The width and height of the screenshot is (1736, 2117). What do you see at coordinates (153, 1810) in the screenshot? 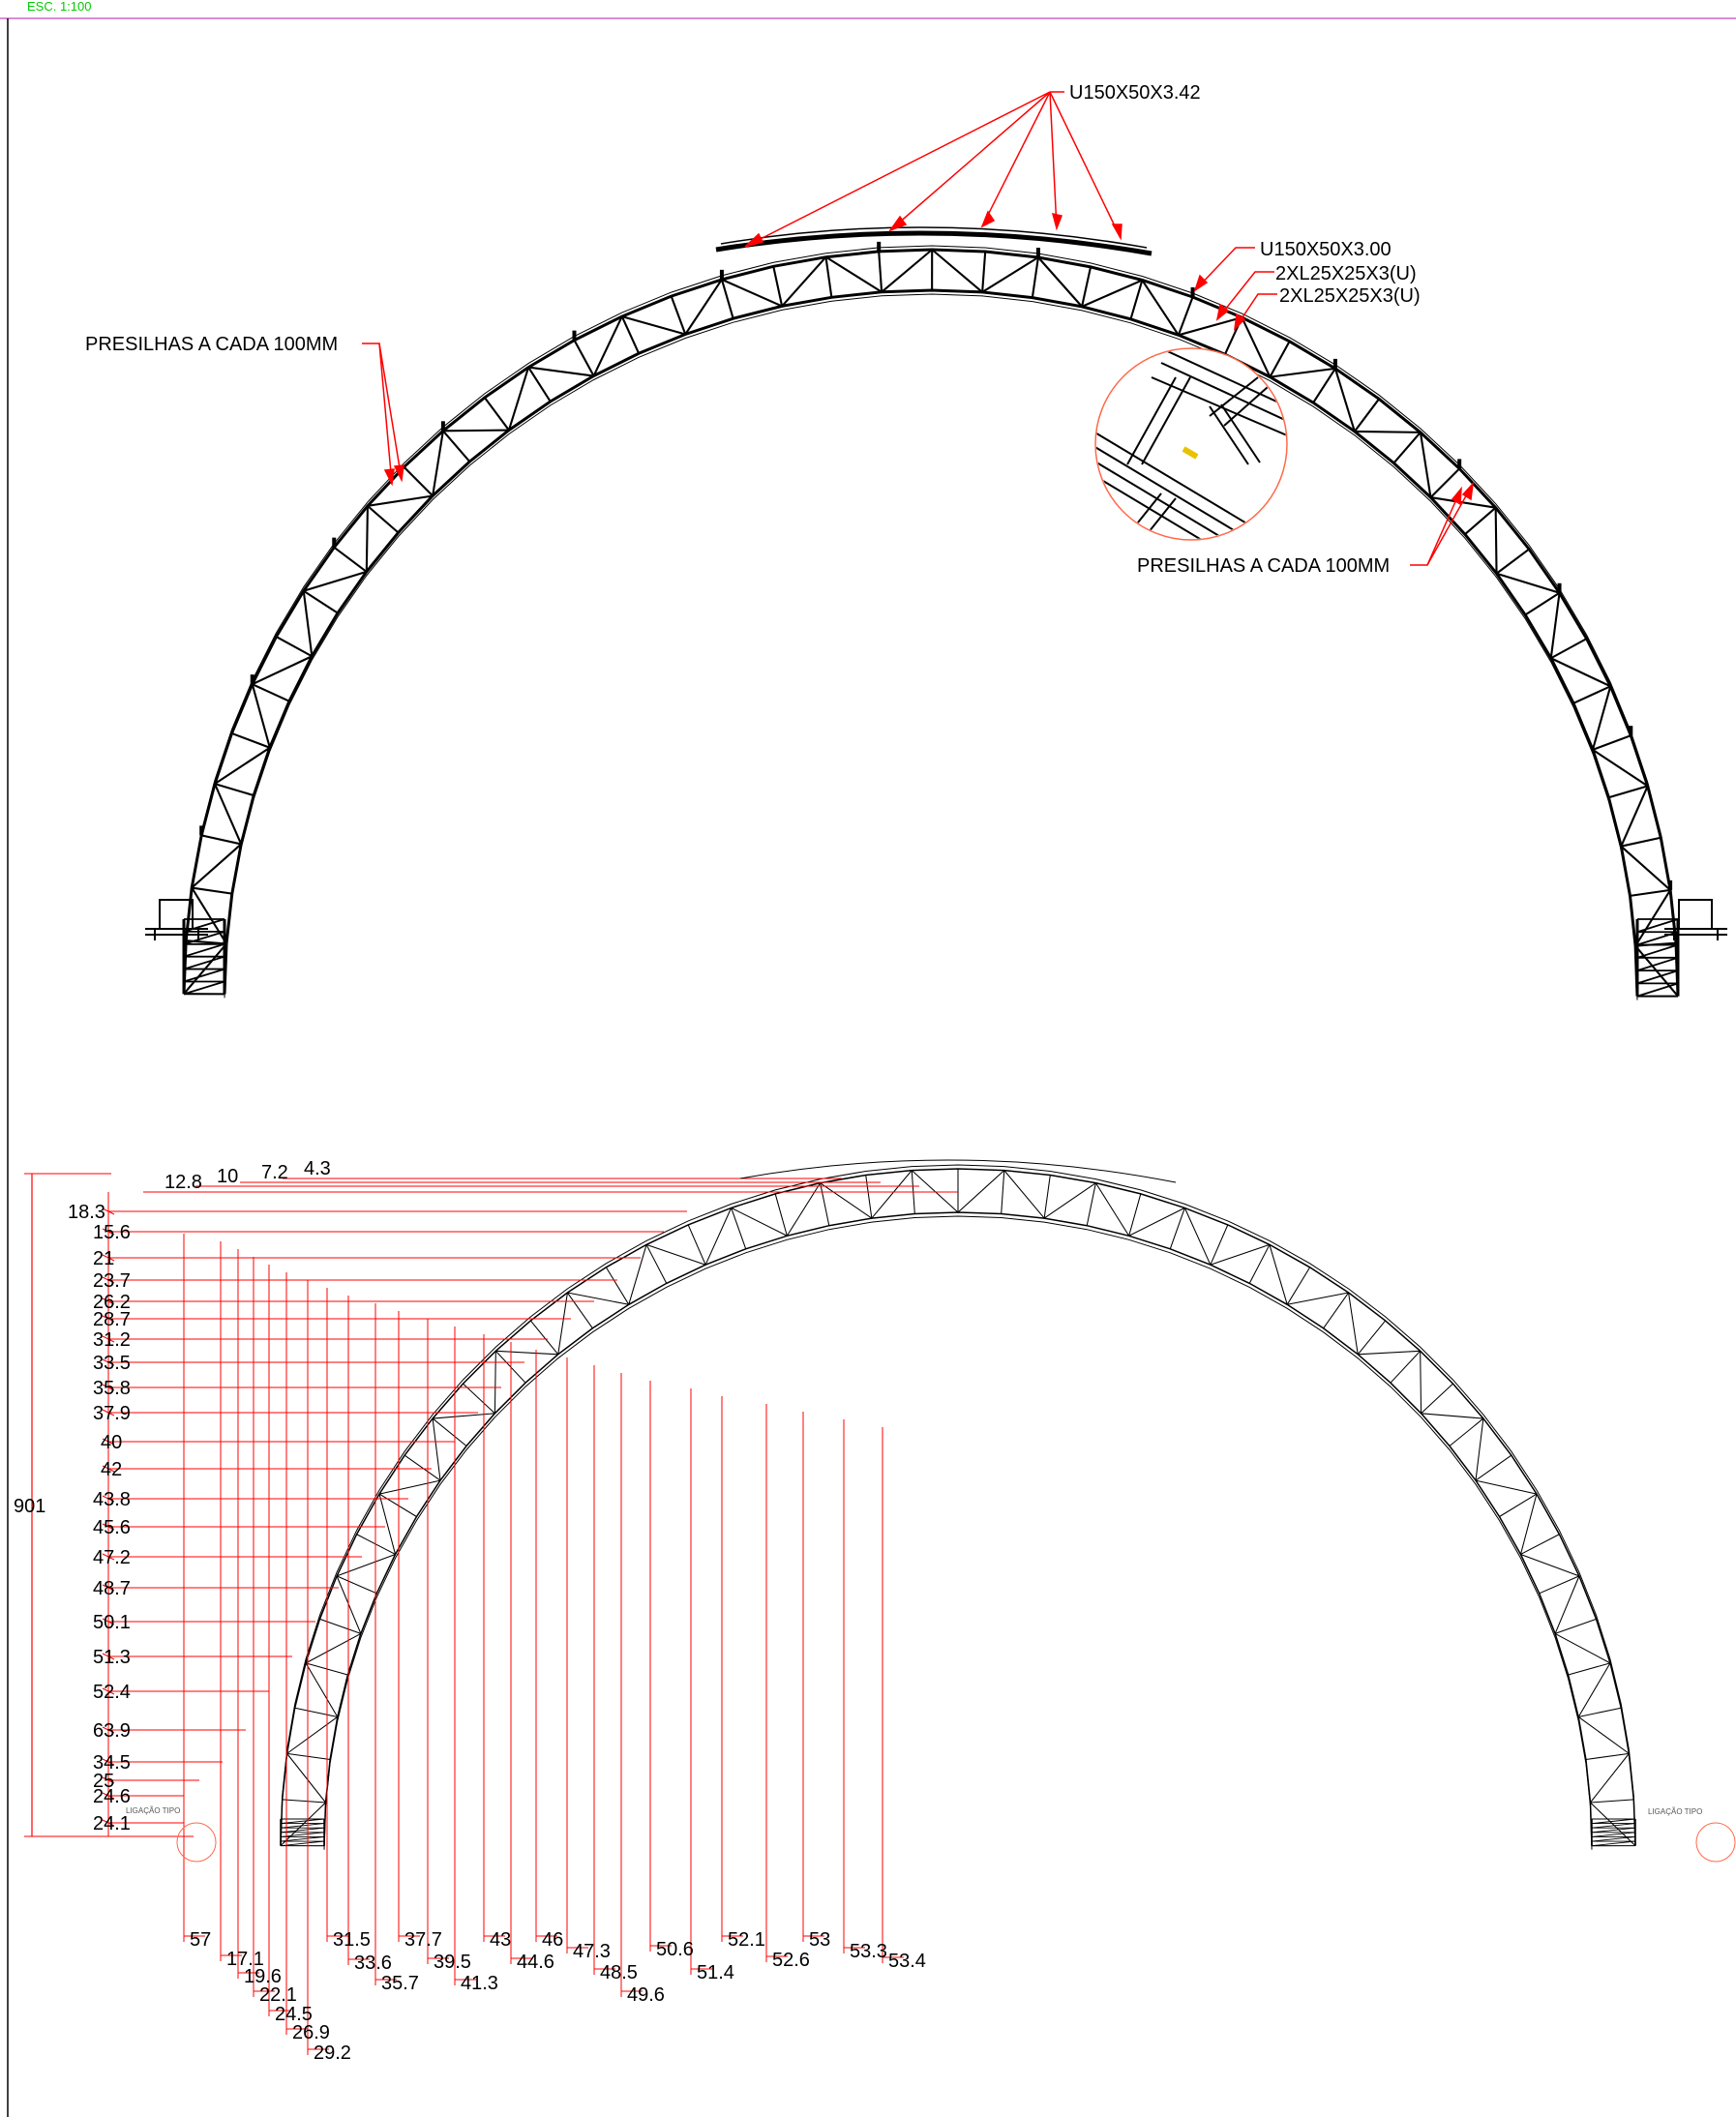
I see `connection-label-left: LIGAÇÃO TIPO` at bounding box center [153, 1810].